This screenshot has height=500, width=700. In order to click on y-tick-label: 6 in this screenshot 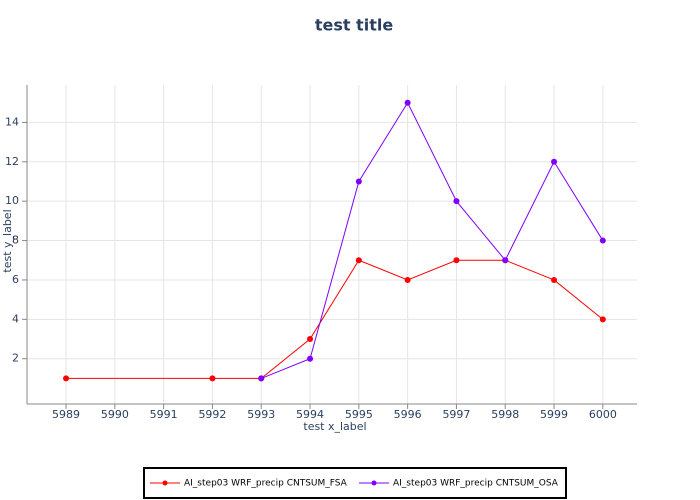, I will do `click(15, 279)`.